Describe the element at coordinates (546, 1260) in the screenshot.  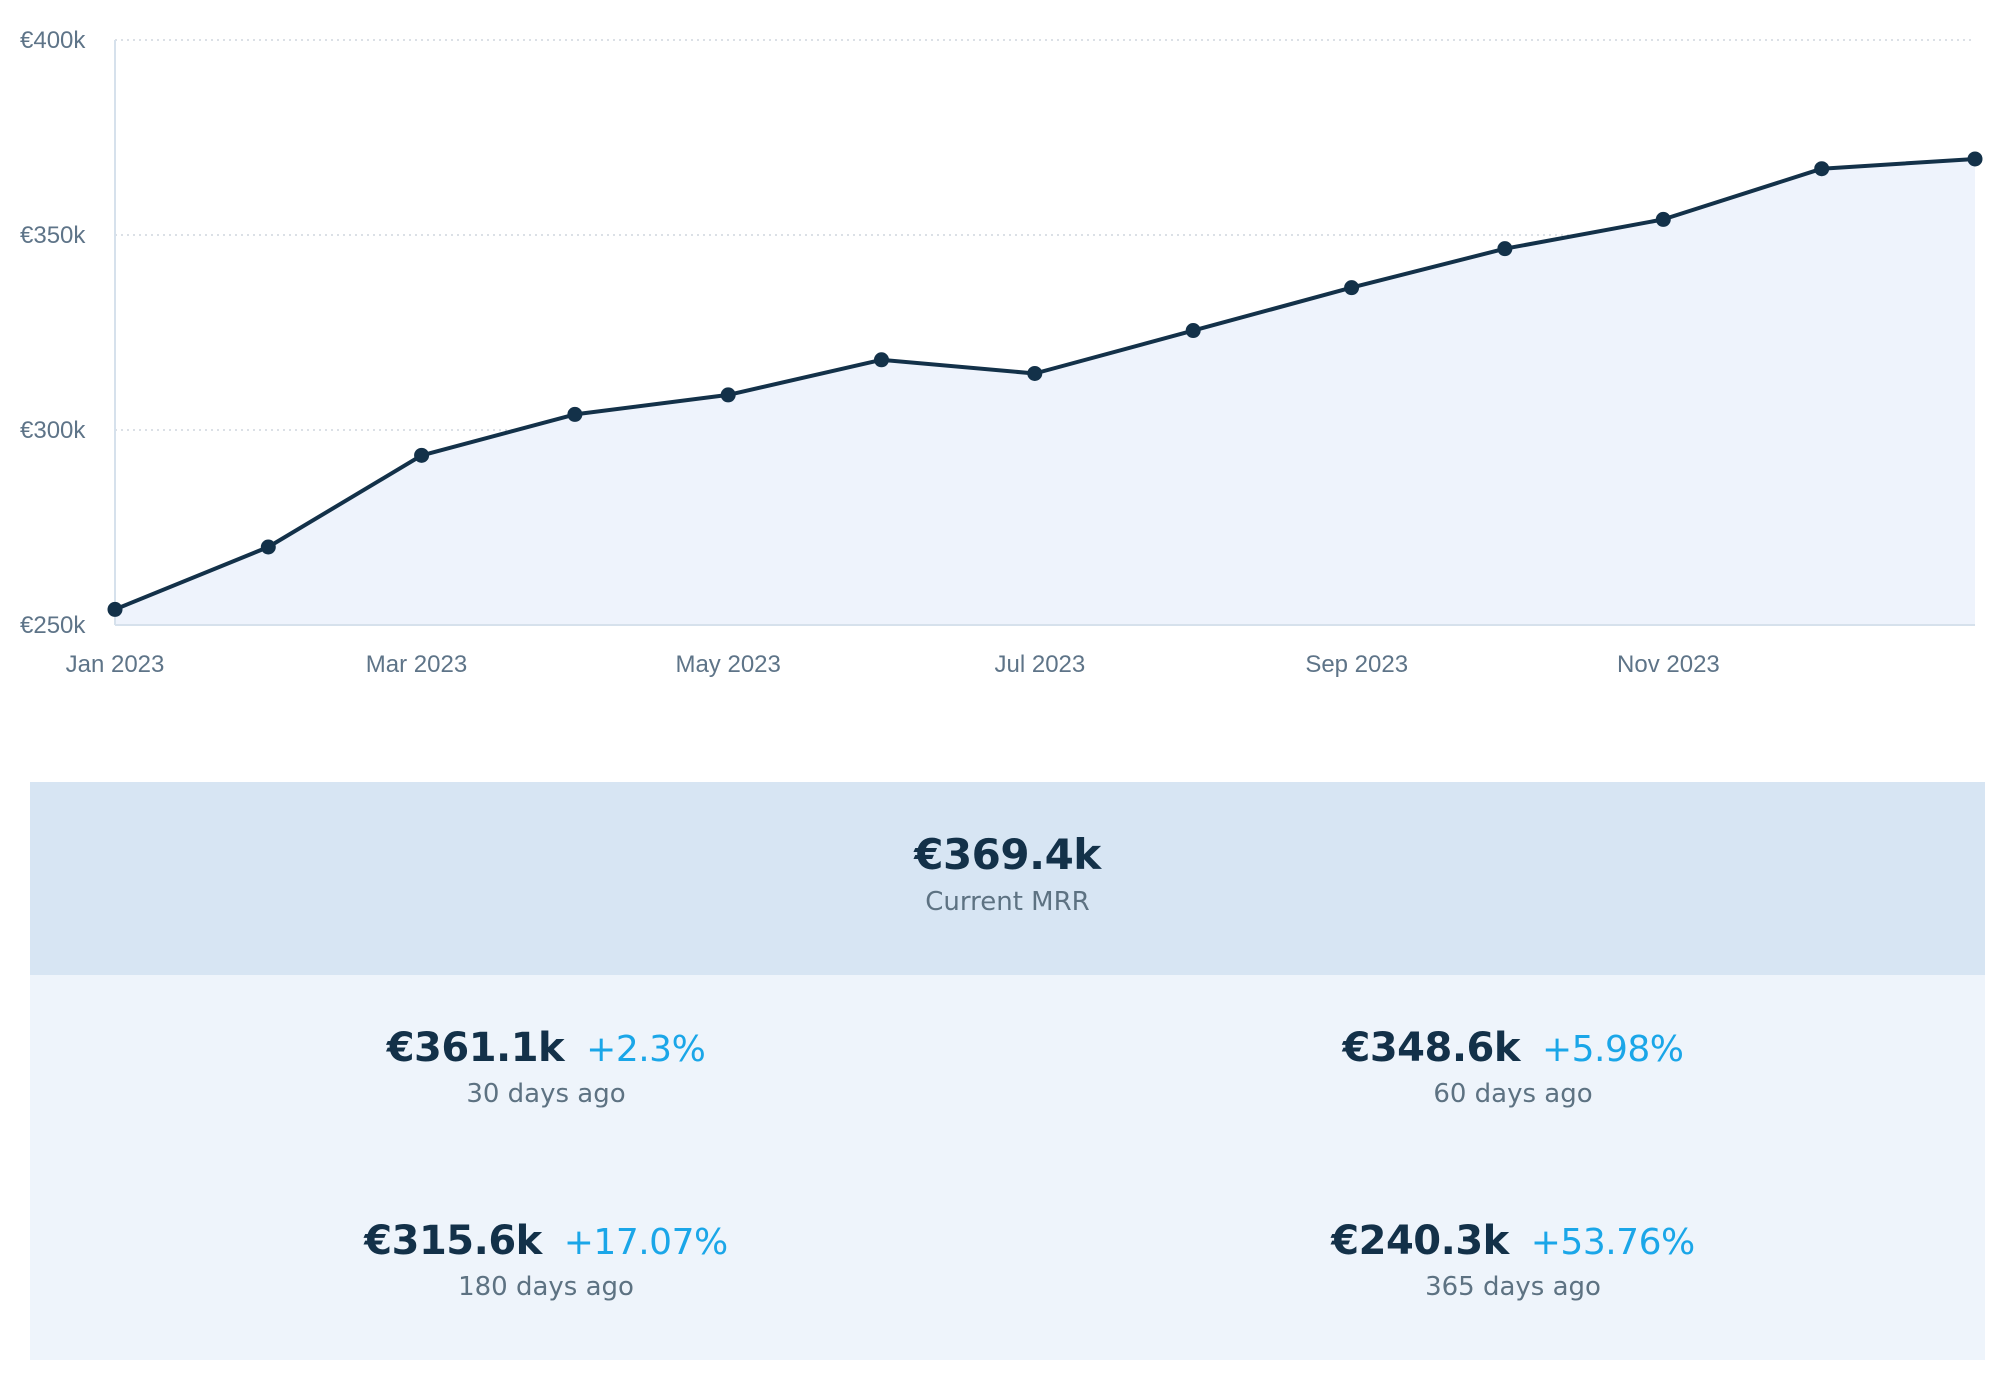
I see `stat-180-days: €315.6k +17.07% 180 days ago` at that location.